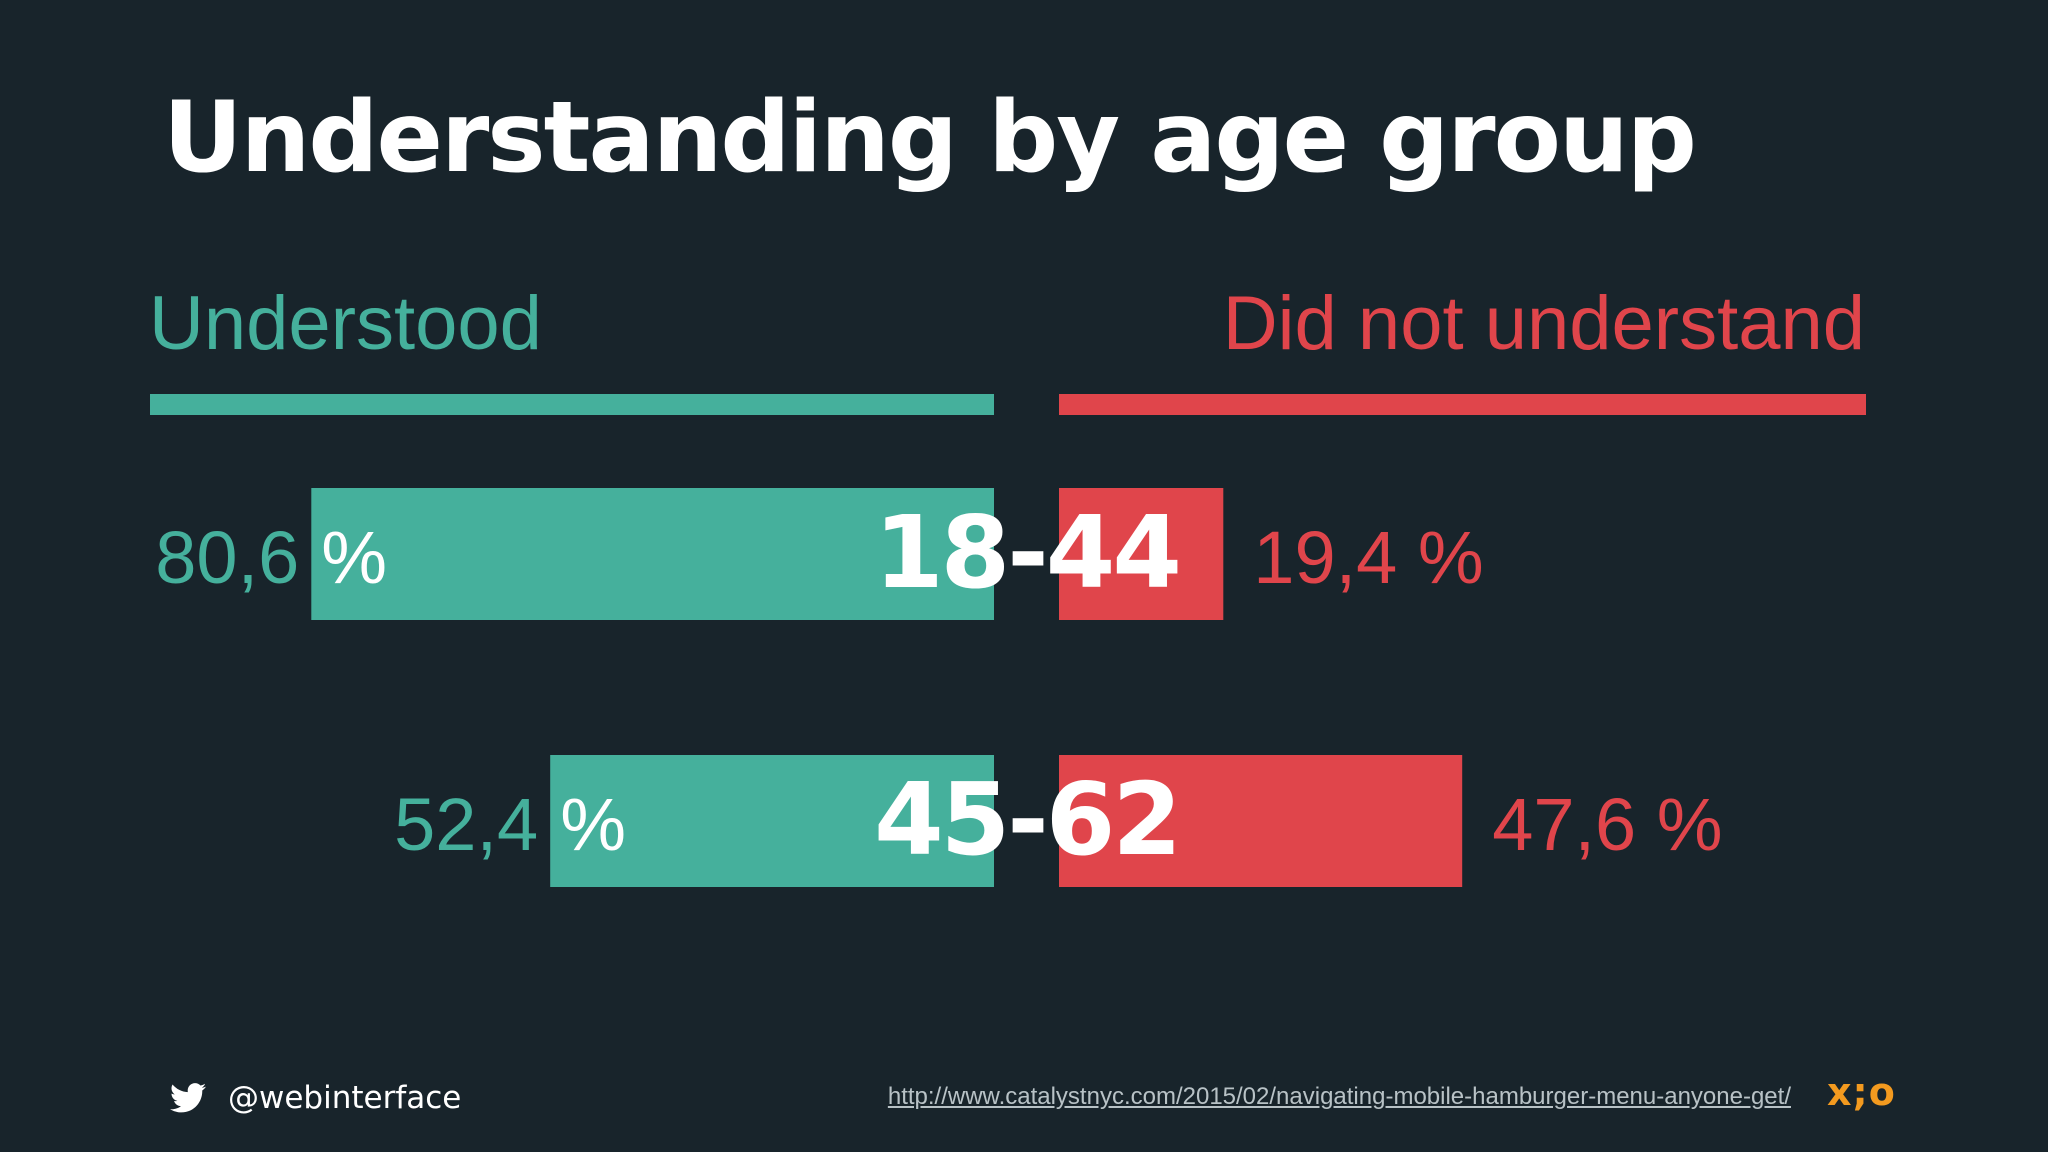 The width and height of the screenshot is (2048, 1152). What do you see at coordinates (1543, 323) in the screenshot?
I see `legend-not-understood-label: Did not understand` at bounding box center [1543, 323].